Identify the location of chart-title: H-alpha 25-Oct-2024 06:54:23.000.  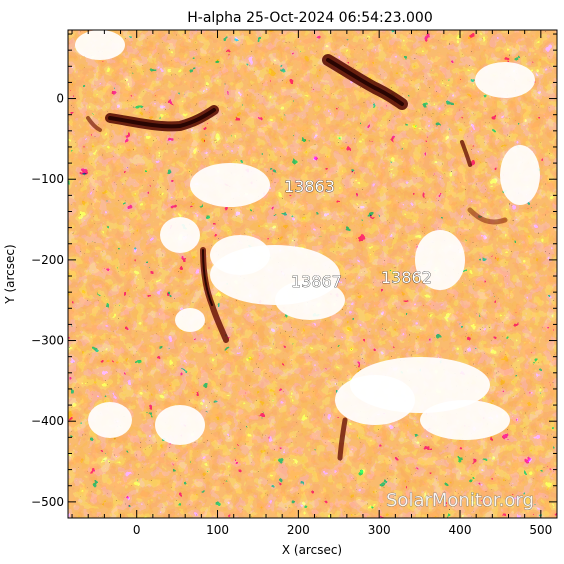
(309, 18).